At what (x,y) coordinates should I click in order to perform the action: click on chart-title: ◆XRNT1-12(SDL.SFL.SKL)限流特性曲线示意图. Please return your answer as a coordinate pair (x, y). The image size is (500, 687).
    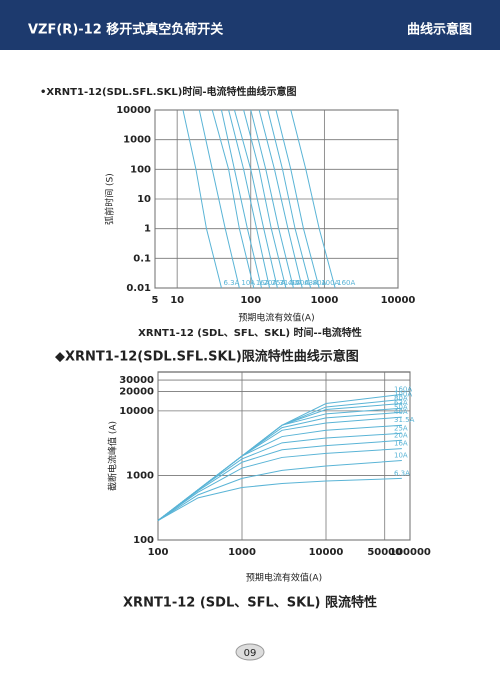
    Looking at the image, I should click on (207, 357).